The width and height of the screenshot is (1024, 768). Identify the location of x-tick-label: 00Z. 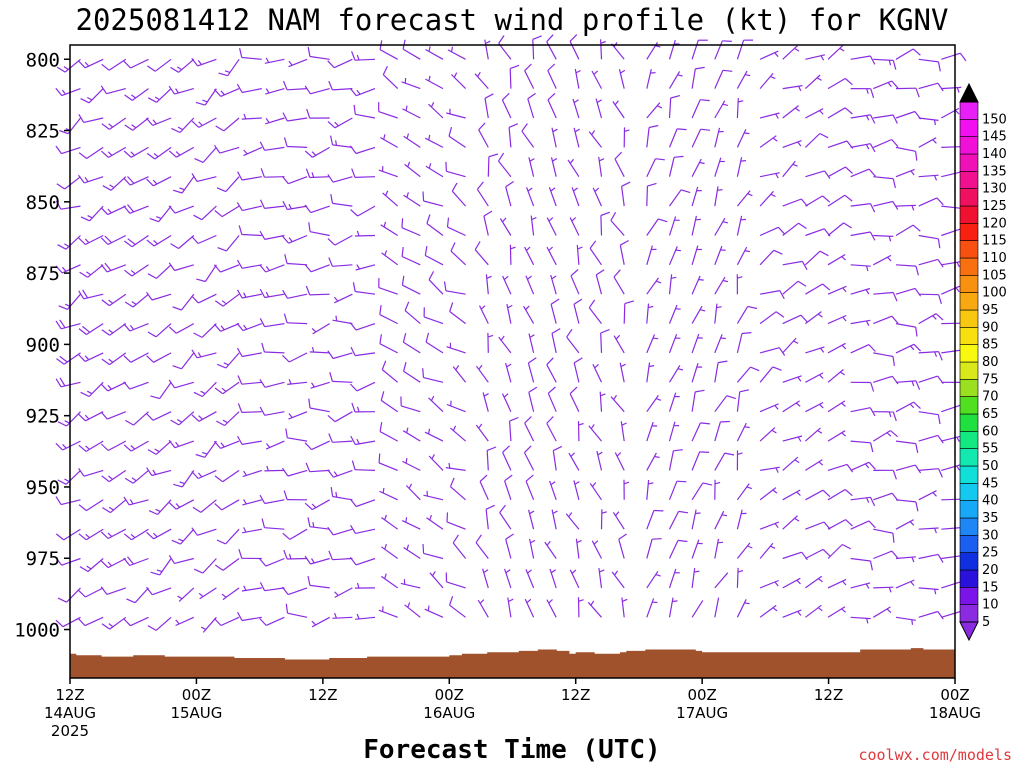
(196, 695).